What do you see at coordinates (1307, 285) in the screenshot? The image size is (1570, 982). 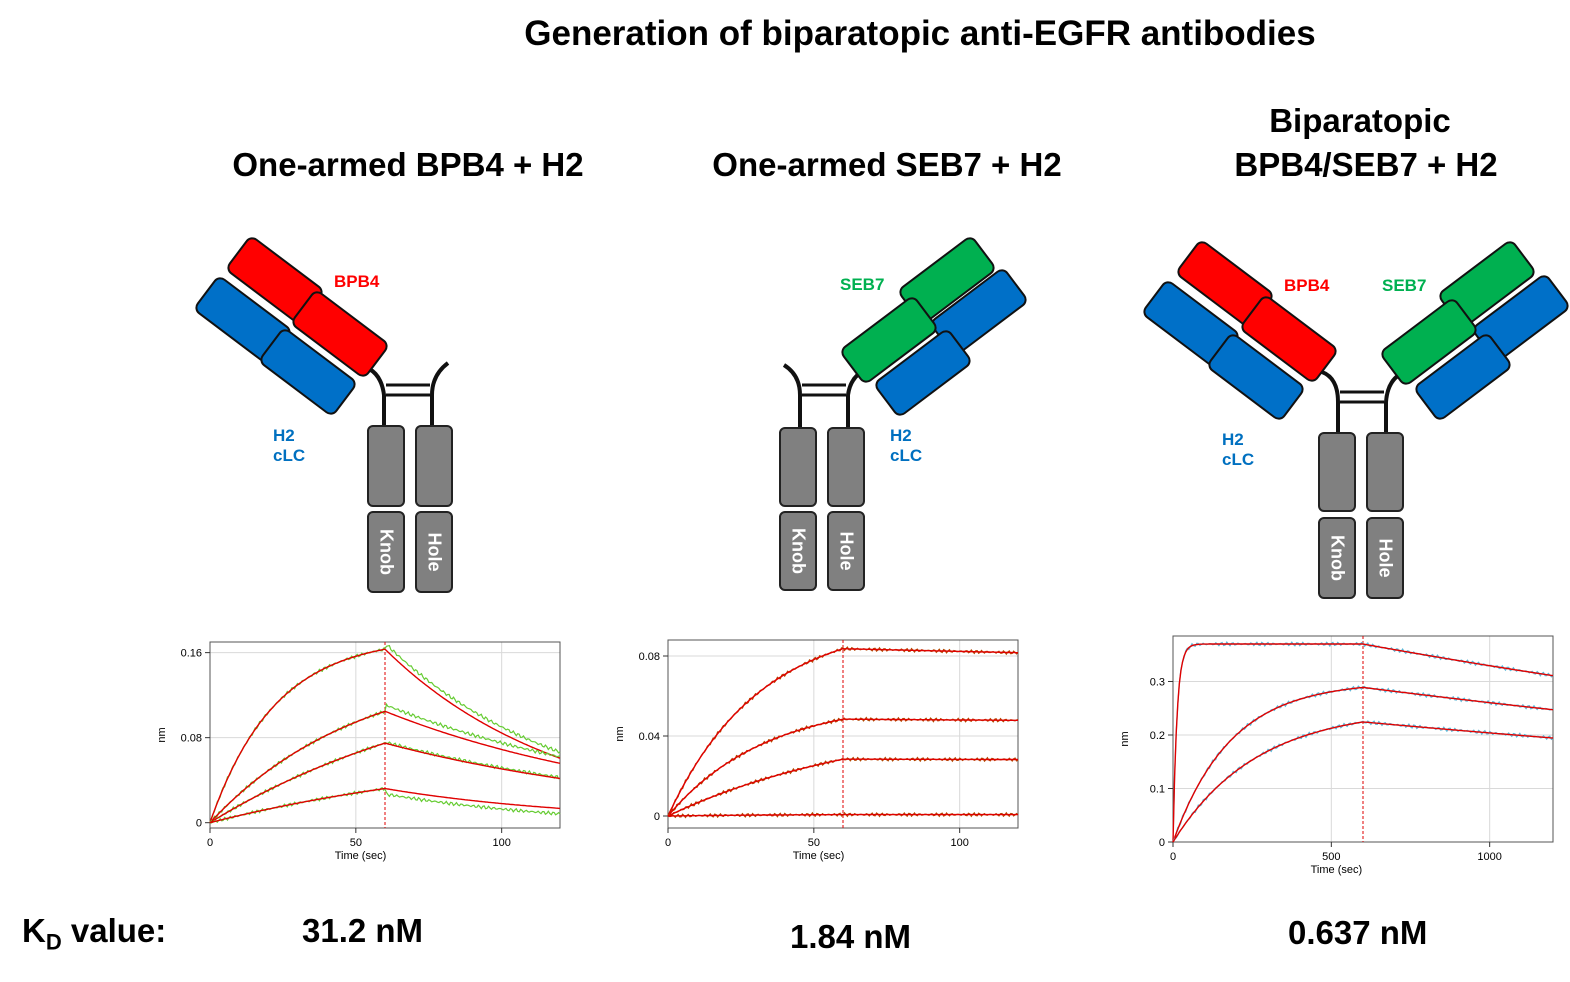 I see `bpb4-label-3: BPB4` at bounding box center [1307, 285].